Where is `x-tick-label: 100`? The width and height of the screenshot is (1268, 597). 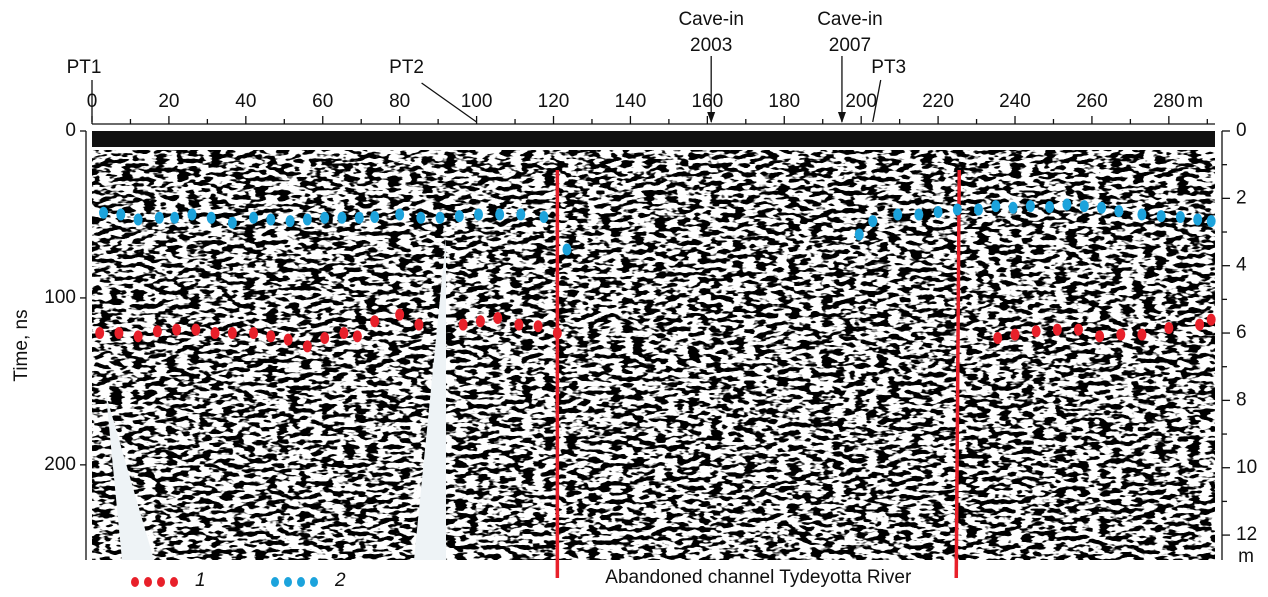 x-tick-label: 100 is located at coordinates (477, 101).